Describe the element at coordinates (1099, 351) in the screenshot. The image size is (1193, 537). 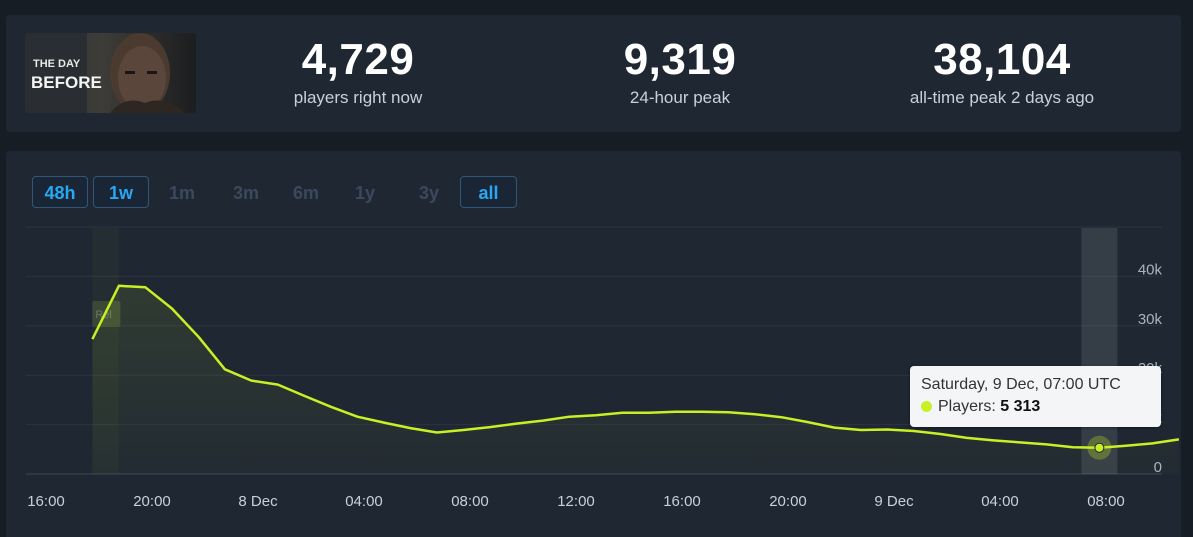
I see `hover-crosshair-band` at that location.